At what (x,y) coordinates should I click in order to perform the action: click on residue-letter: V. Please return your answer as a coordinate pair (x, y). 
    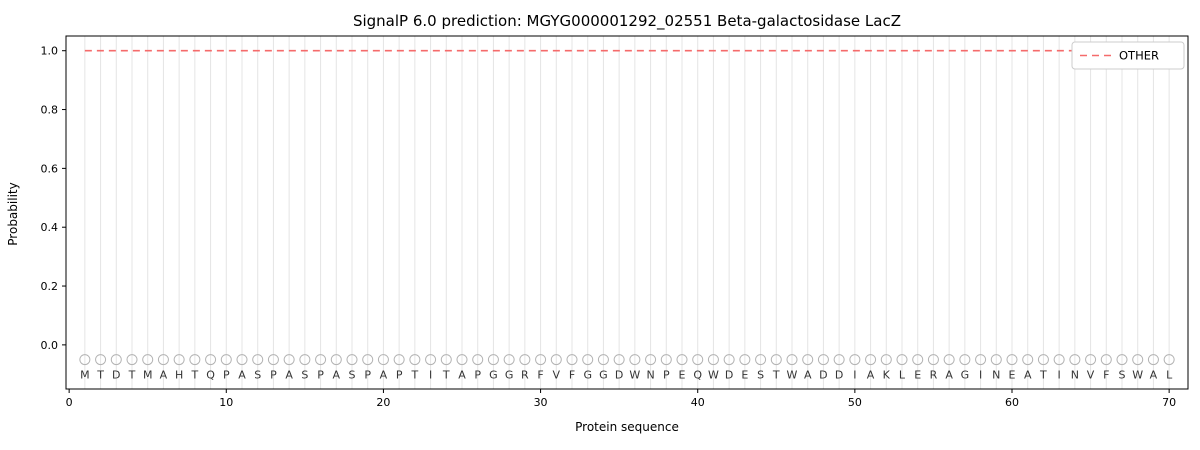
    Looking at the image, I should click on (557, 375).